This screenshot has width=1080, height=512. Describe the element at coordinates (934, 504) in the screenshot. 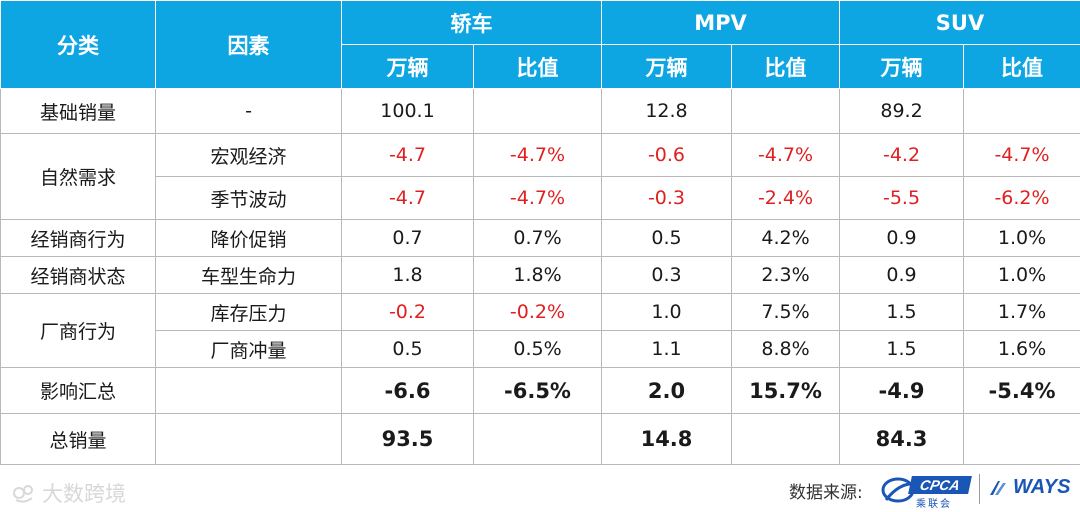

I see `cpca-sub-text: 乘联会` at that location.